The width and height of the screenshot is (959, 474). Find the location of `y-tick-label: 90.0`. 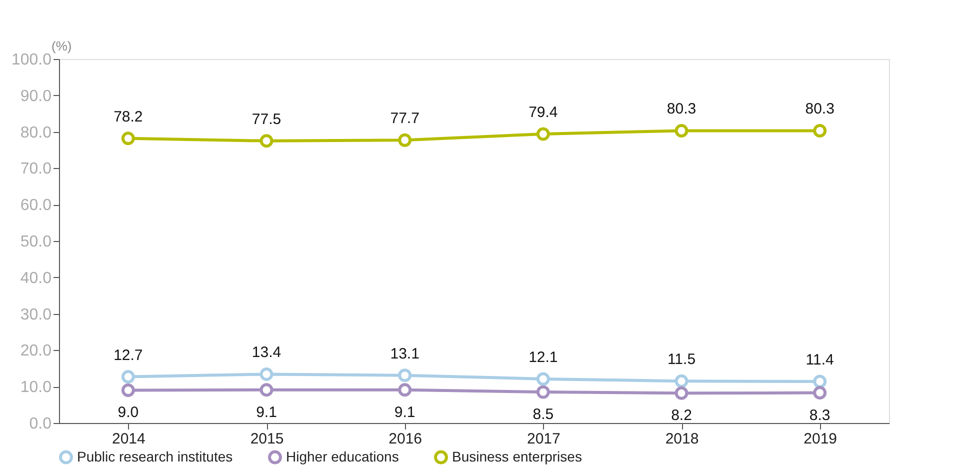

y-tick-label: 90.0 is located at coordinates (36, 96).